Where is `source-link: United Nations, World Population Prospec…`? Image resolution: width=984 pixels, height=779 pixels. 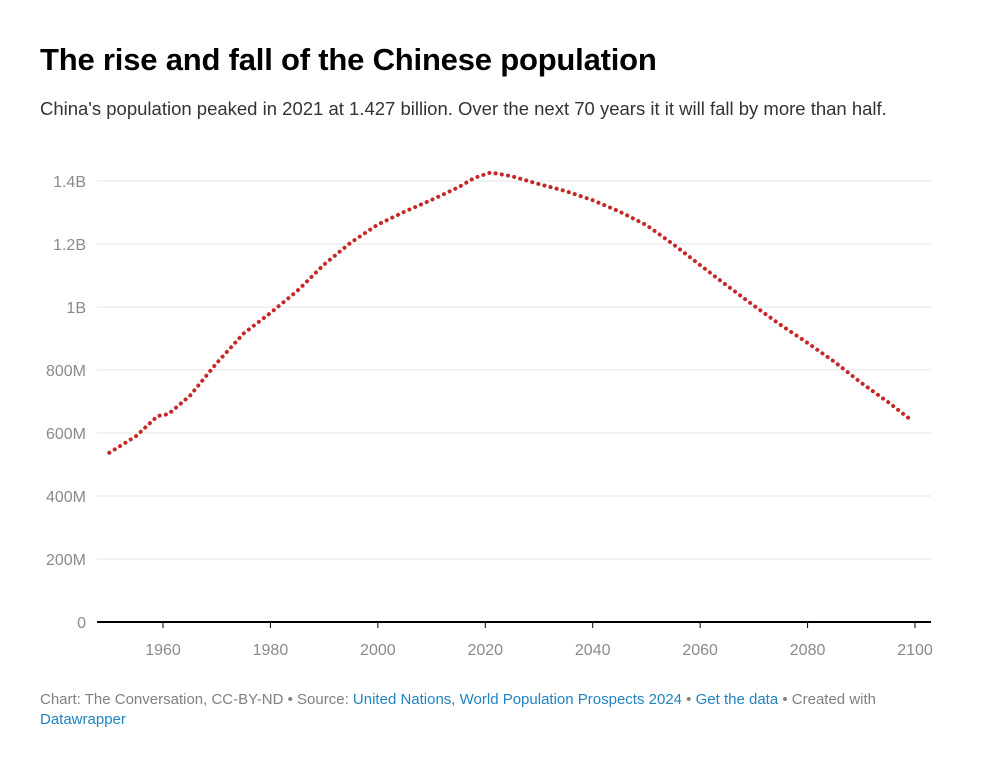
source-link: United Nations, World Population Prospec… is located at coordinates (517, 699).